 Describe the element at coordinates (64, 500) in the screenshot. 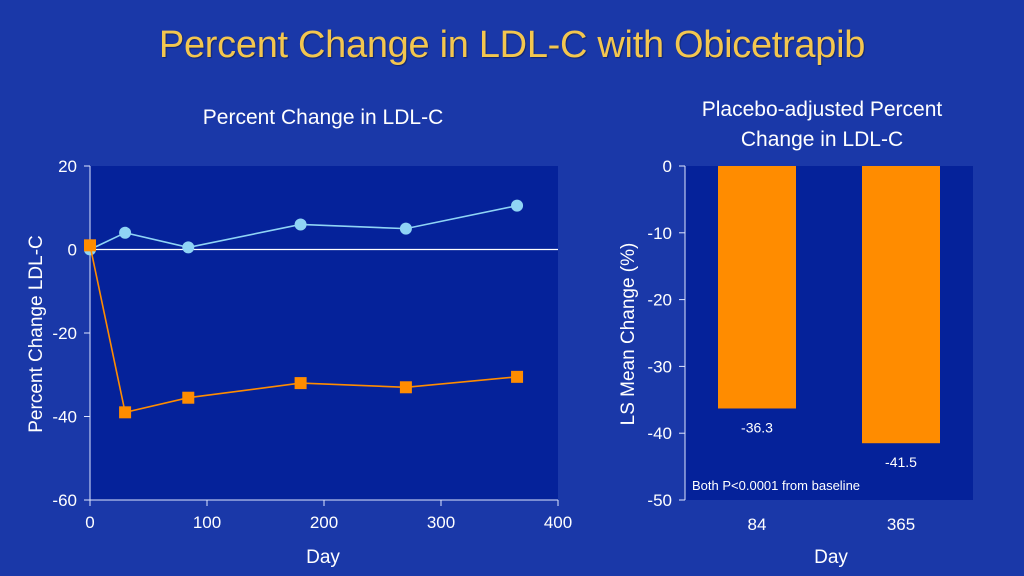

I see `line-y-tick-label: -60` at that location.